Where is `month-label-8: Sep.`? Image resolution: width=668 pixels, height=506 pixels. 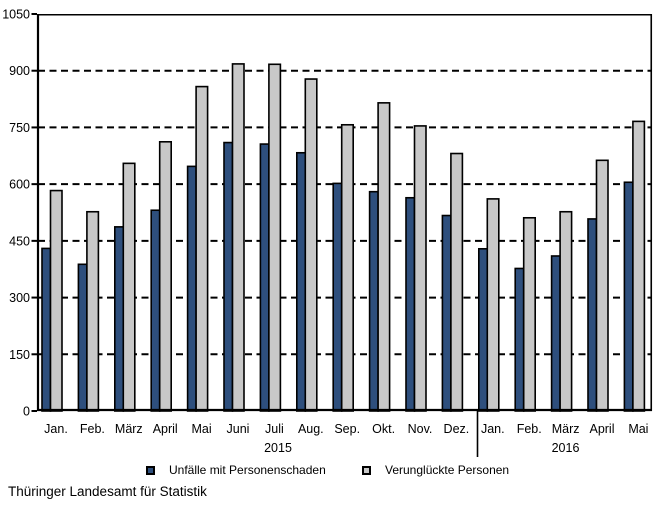
month-label-8: Sep. is located at coordinates (347, 429).